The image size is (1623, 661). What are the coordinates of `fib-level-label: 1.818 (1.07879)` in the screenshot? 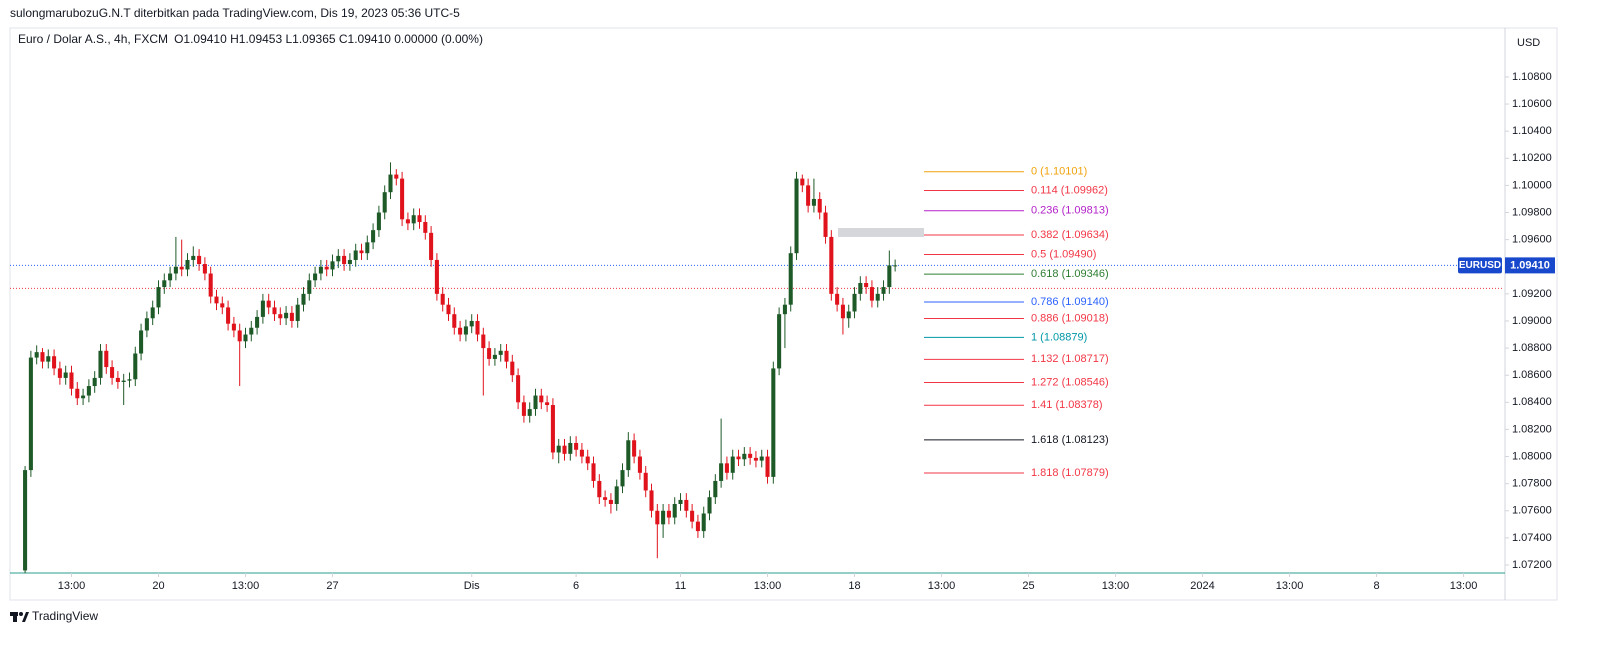 It's located at (1070, 473).